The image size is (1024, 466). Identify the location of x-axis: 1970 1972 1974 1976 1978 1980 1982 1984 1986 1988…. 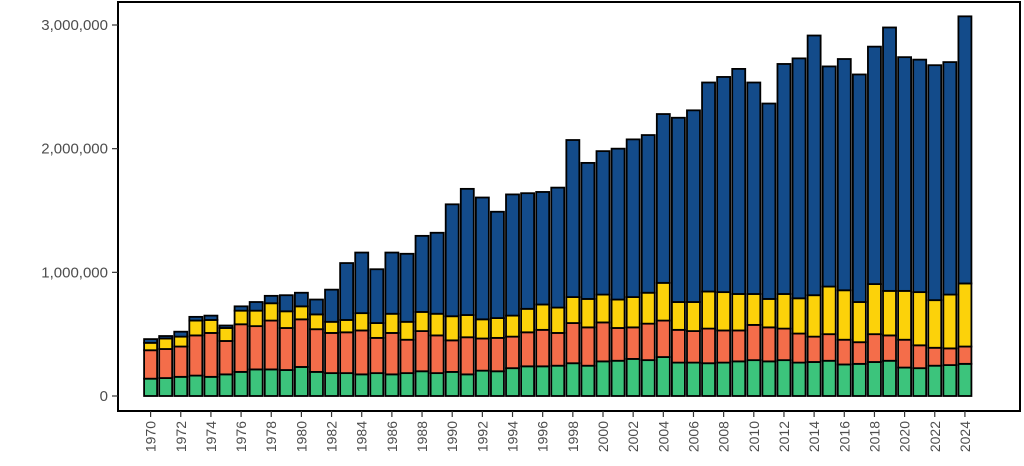
(558, 431).